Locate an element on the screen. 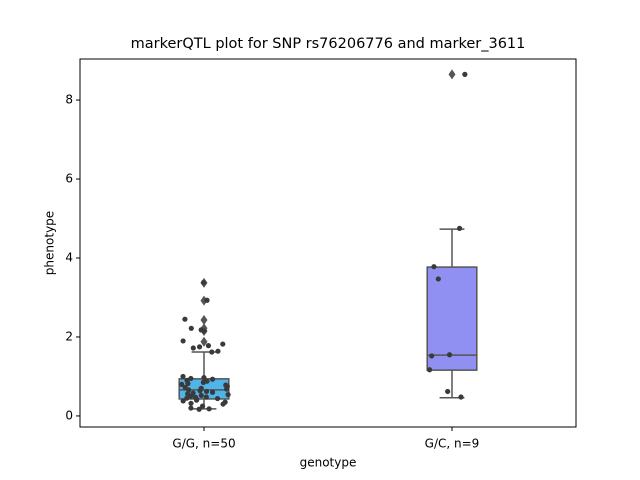  y-tick-label: 6 is located at coordinates (69, 179).